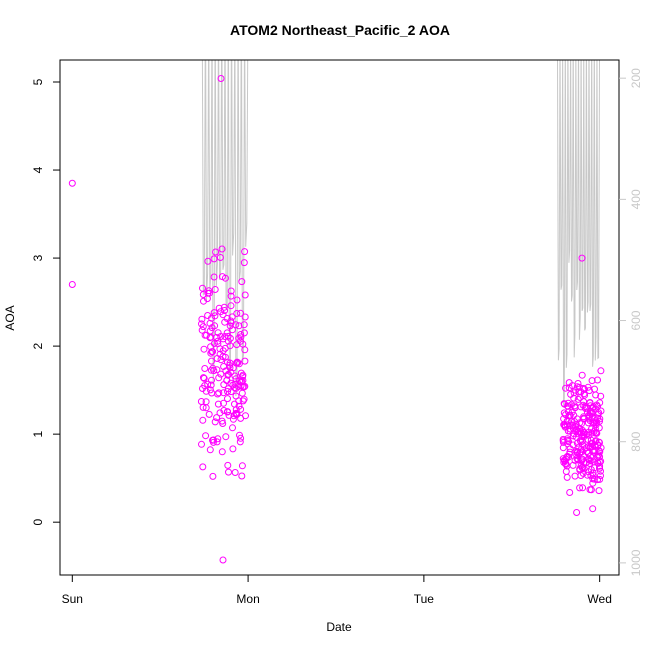  I want to click on y2-tick-label: 400, so click(636, 199).